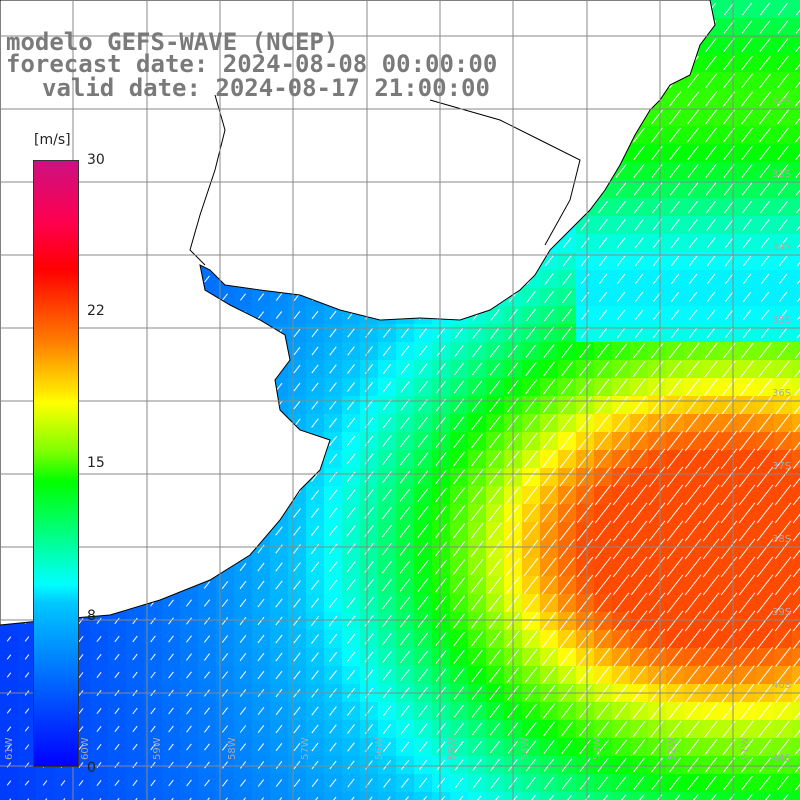  Describe the element at coordinates (91, 616) in the screenshot. I see `colorbar-tick: 8` at that location.